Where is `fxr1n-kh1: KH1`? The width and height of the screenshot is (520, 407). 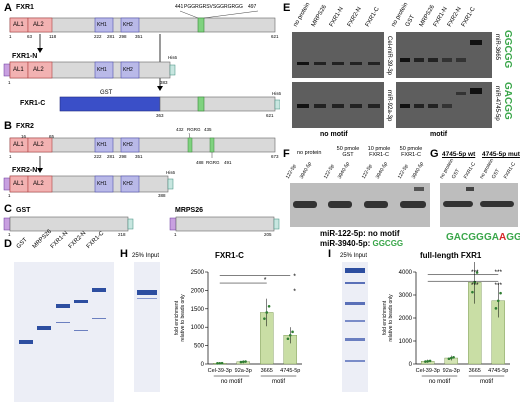 fxr1n-kh1: KH1 is located at coordinates (102, 70).